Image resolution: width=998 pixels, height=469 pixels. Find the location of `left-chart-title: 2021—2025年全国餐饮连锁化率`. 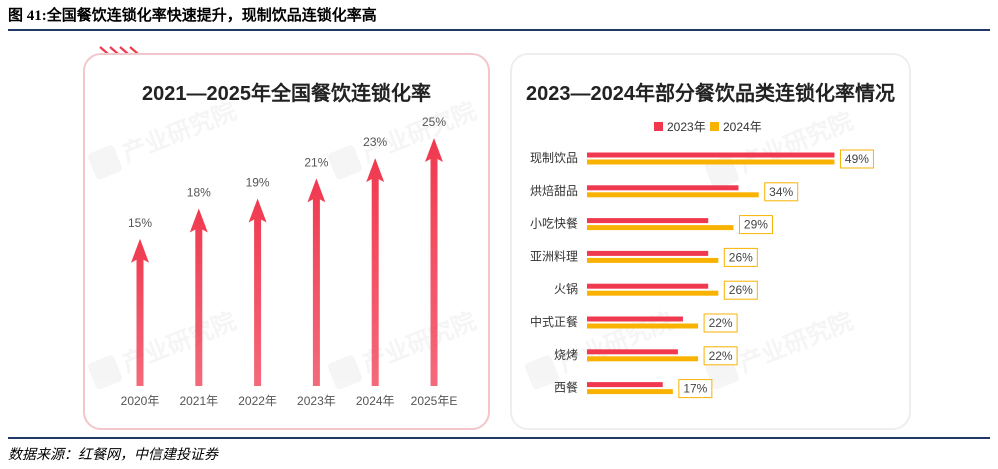

left-chart-title: 2021—2025年全国餐饮连锁化率 is located at coordinates (286, 94).